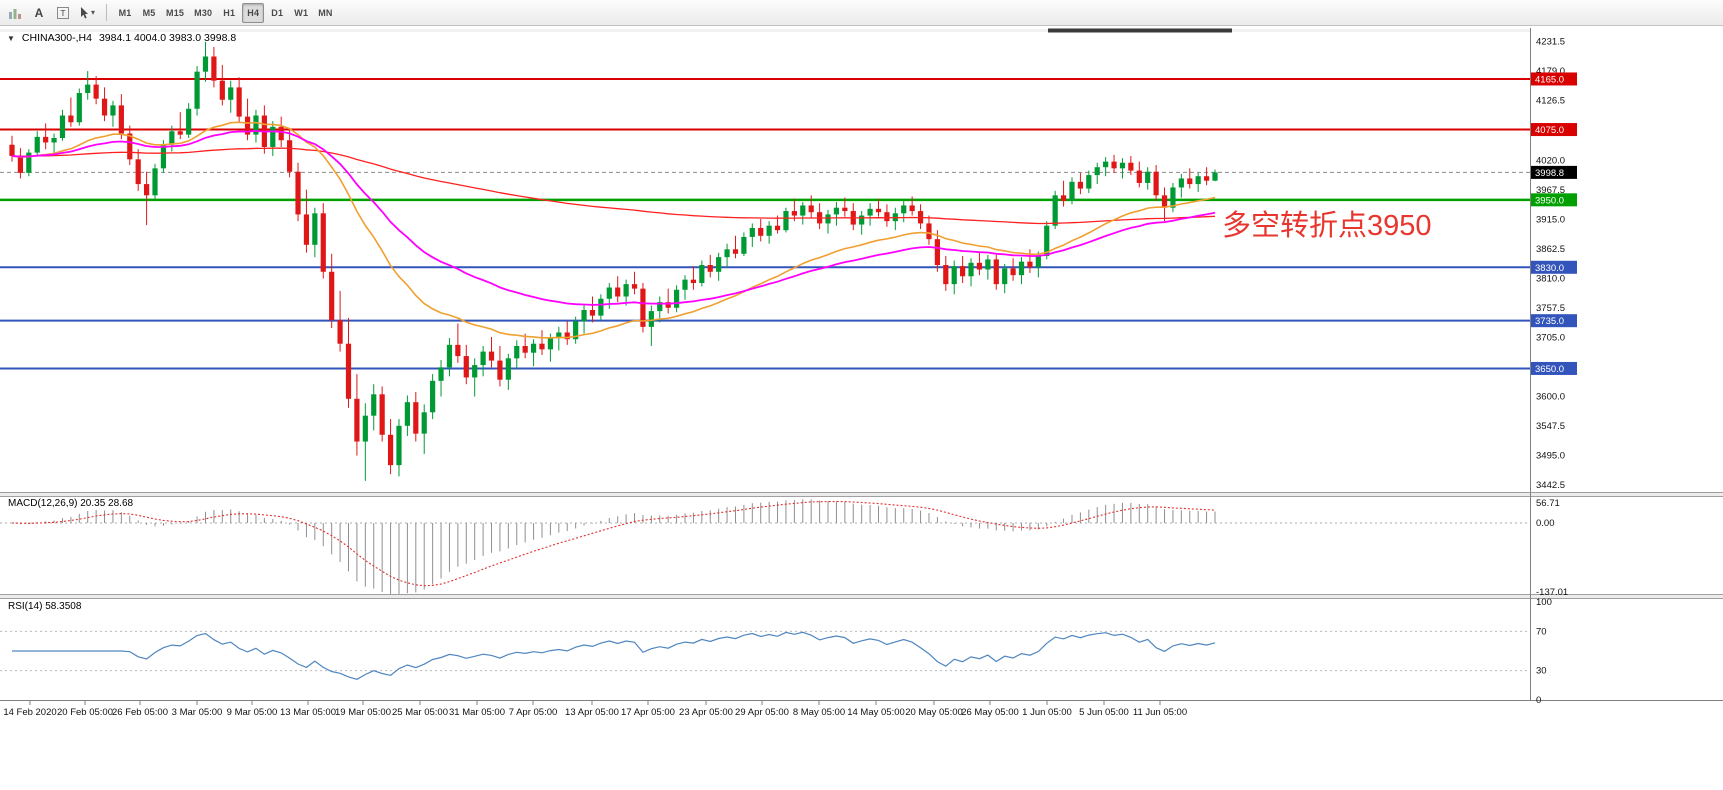  I want to click on cursor-tool-dropdown: ▾, so click(87, 13).